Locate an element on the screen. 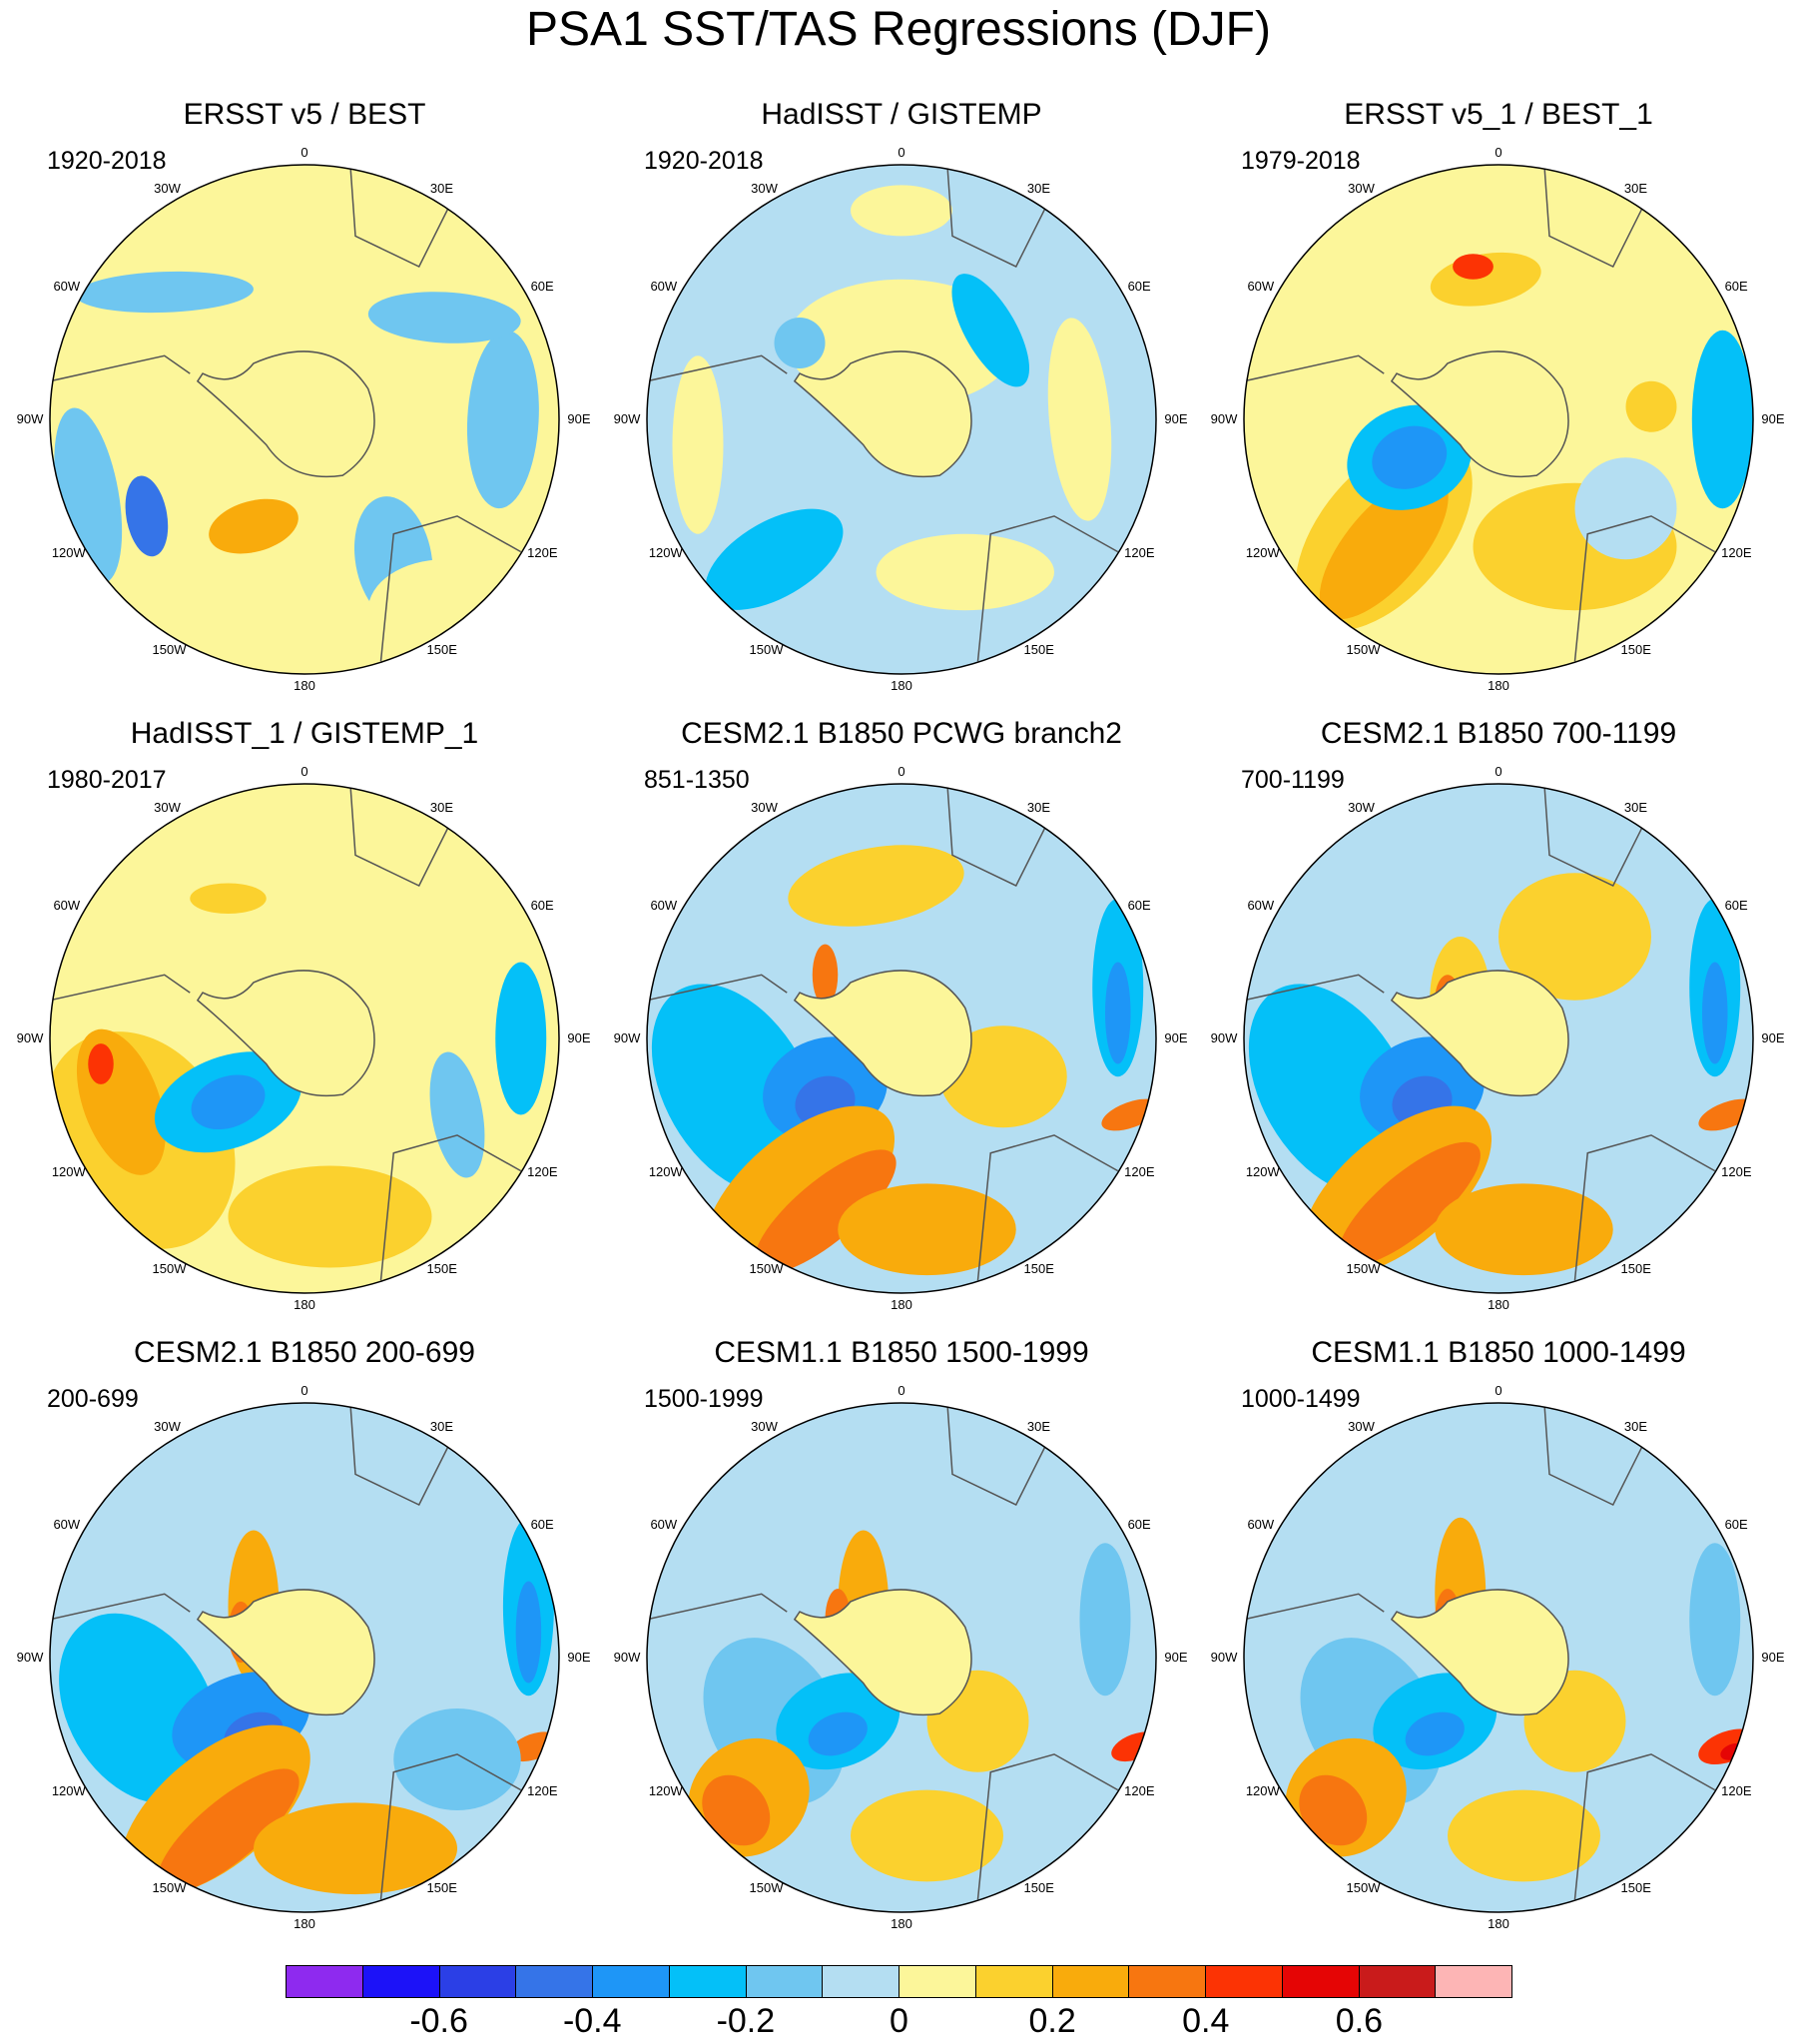  colorbar-tick-label: 0 is located at coordinates (899, 2021).